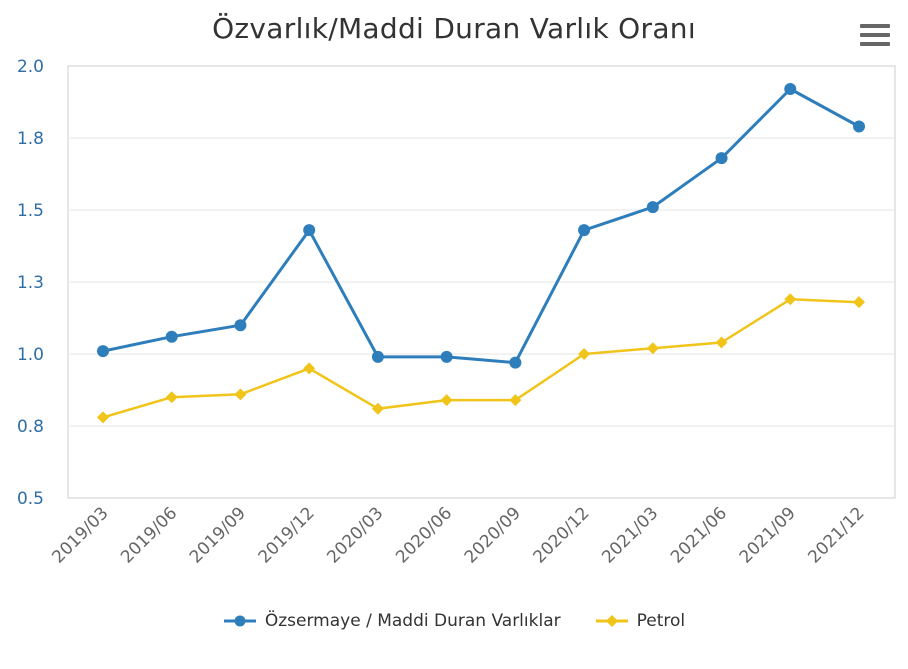  What do you see at coordinates (562, 535) in the screenshot?
I see `x-tick-label: 2020/12` at bounding box center [562, 535].